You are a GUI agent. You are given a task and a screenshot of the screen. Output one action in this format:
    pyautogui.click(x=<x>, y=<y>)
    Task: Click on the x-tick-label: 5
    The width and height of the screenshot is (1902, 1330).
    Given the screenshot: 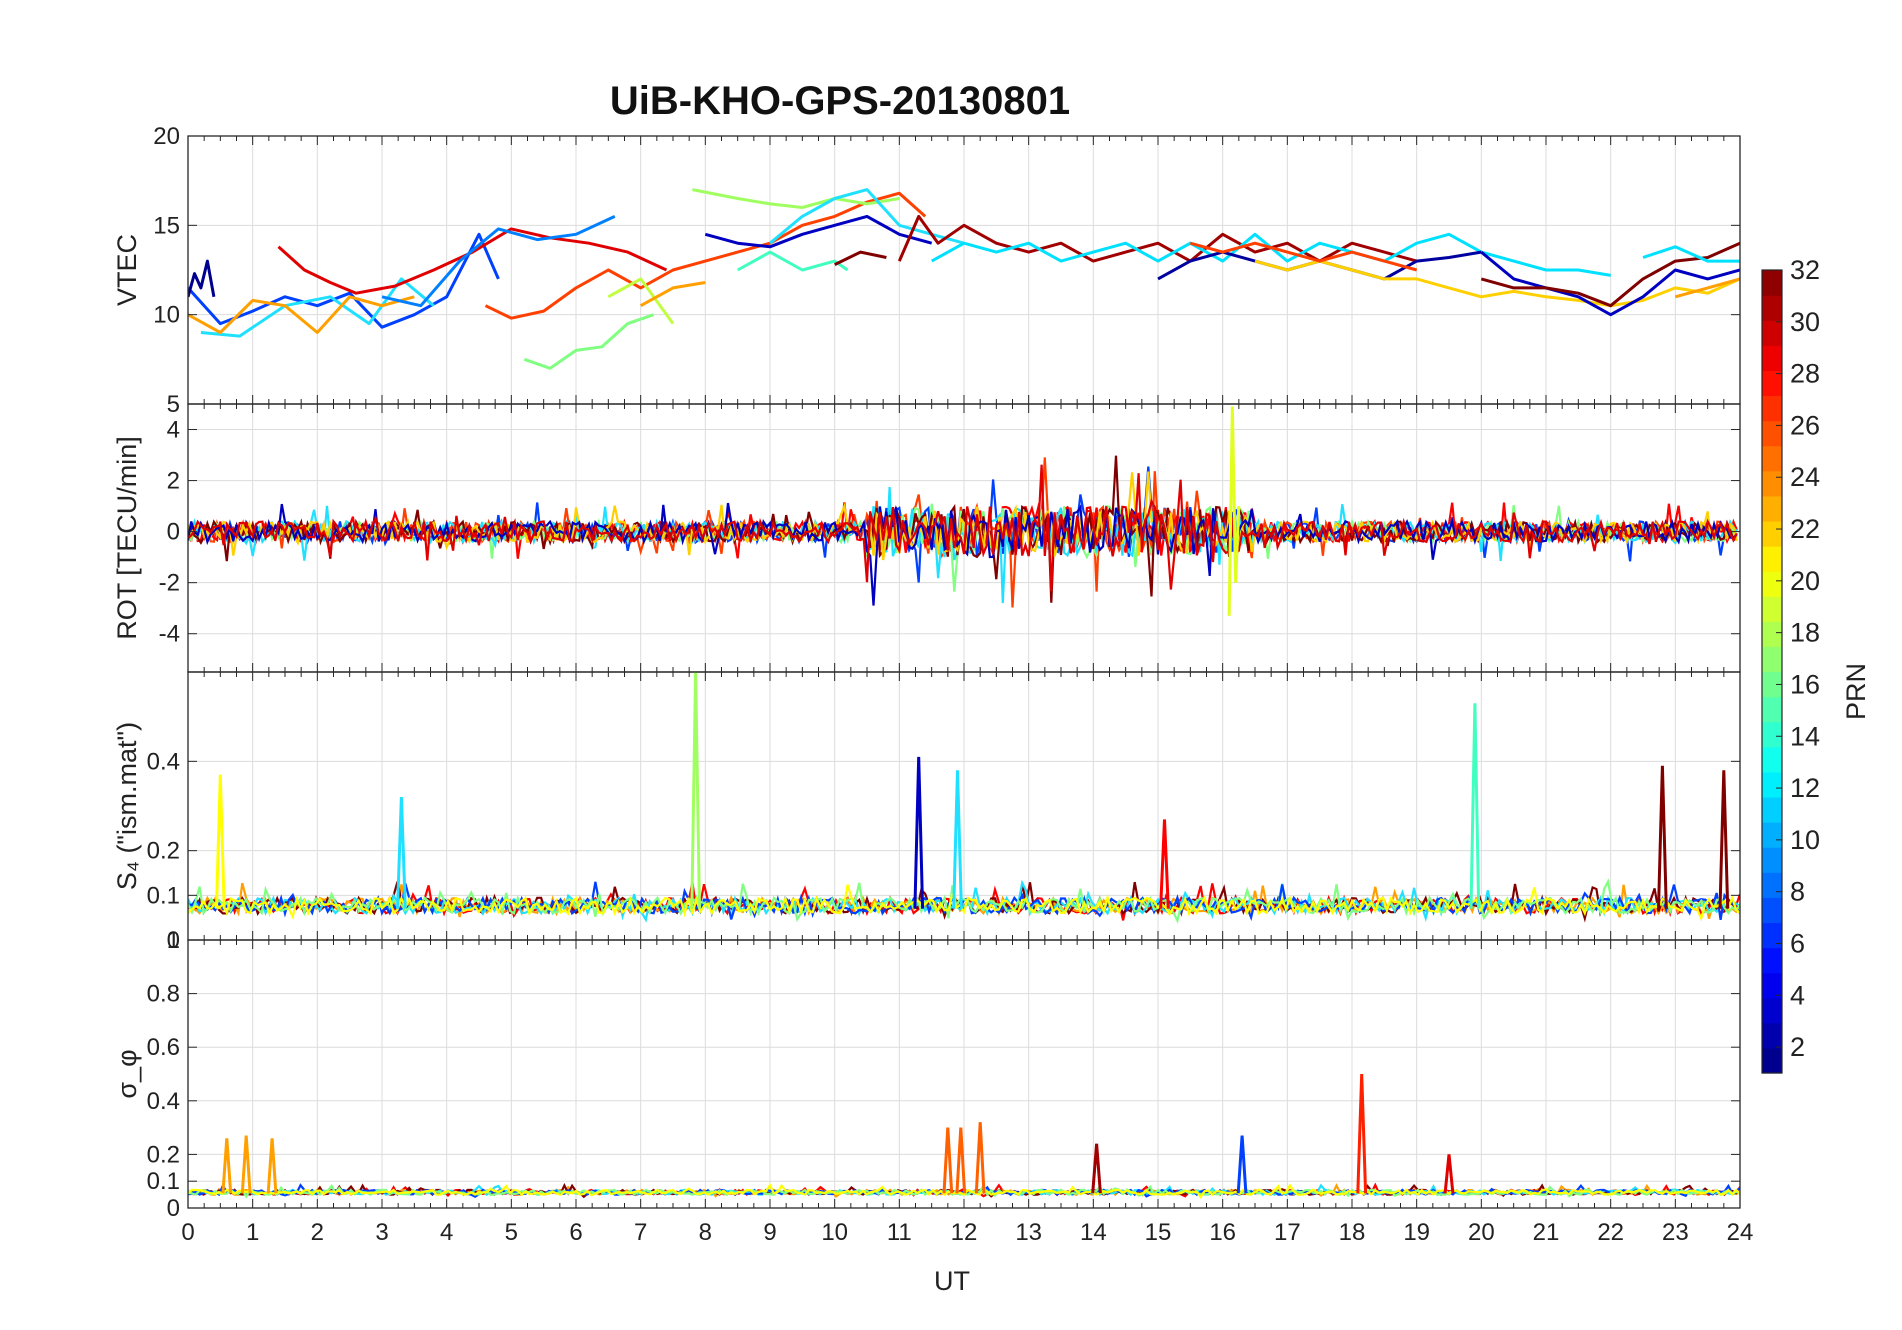 What is the action you would take?
    pyautogui.click(x=511, y=1232)
    